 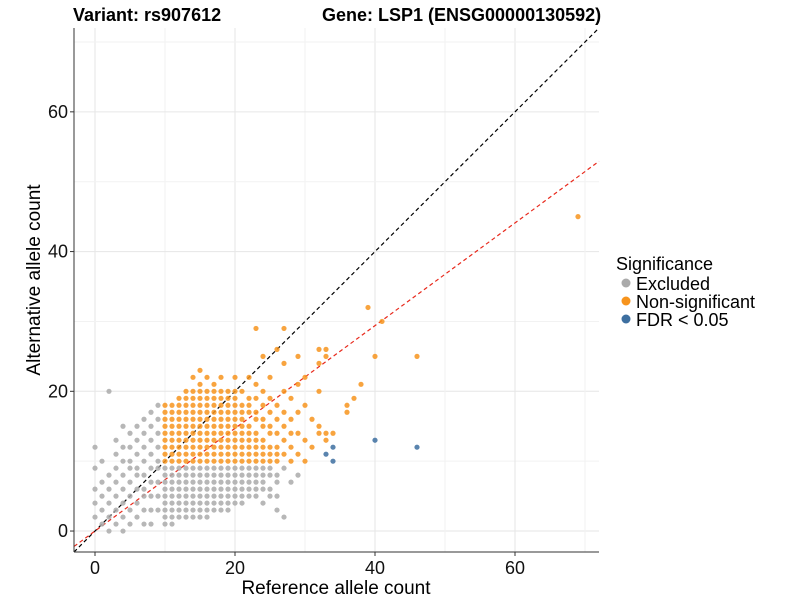 What do you see at coordinates (461, 15) in the screenshot?
I see `gene-title: Gene: LSP1 (ENSG00000130592)` at bounding box center [461, 15].